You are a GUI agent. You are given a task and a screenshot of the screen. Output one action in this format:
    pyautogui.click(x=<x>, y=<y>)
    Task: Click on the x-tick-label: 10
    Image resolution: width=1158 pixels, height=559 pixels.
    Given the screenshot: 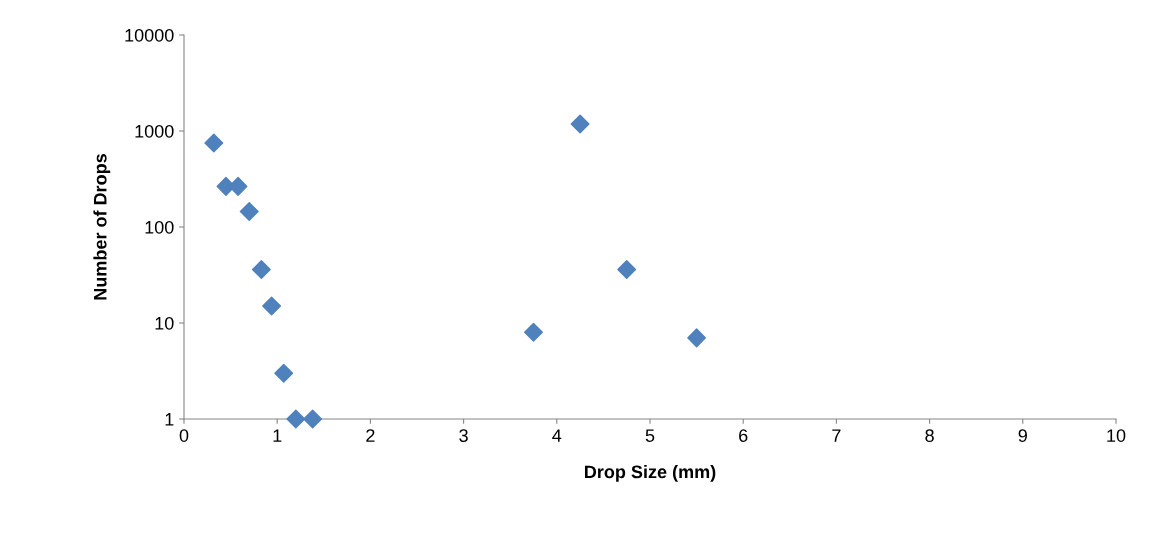 What is the action you would take?
    pyautogui.click(x=1116, y=435)
    